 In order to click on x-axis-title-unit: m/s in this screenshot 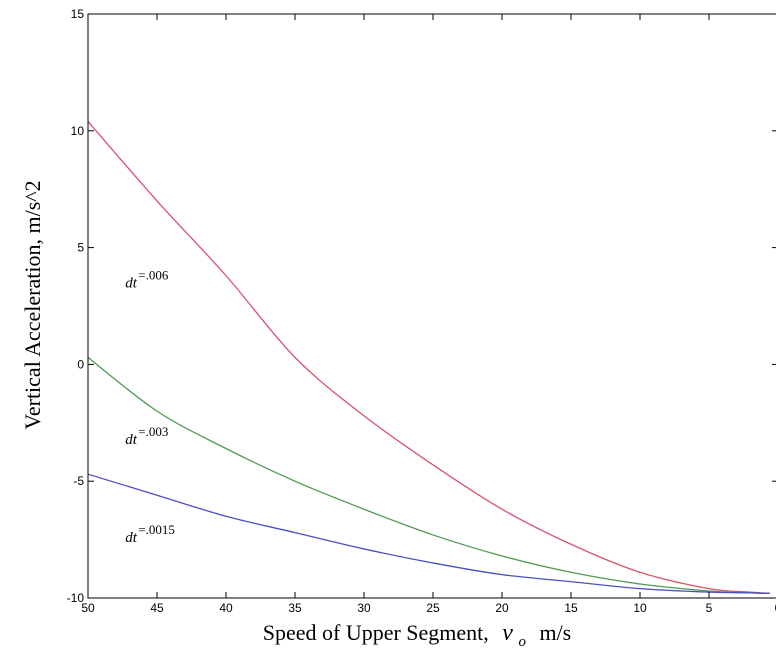, I will do `click(555, 632)`.